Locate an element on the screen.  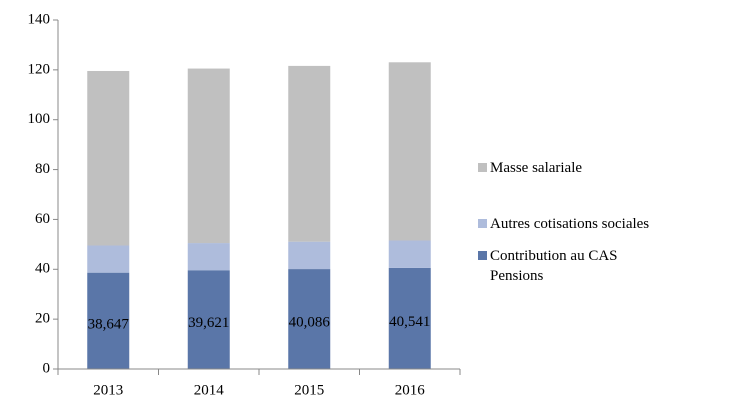
legend-entry: Masse salariale is located at coordinates (608, 168).